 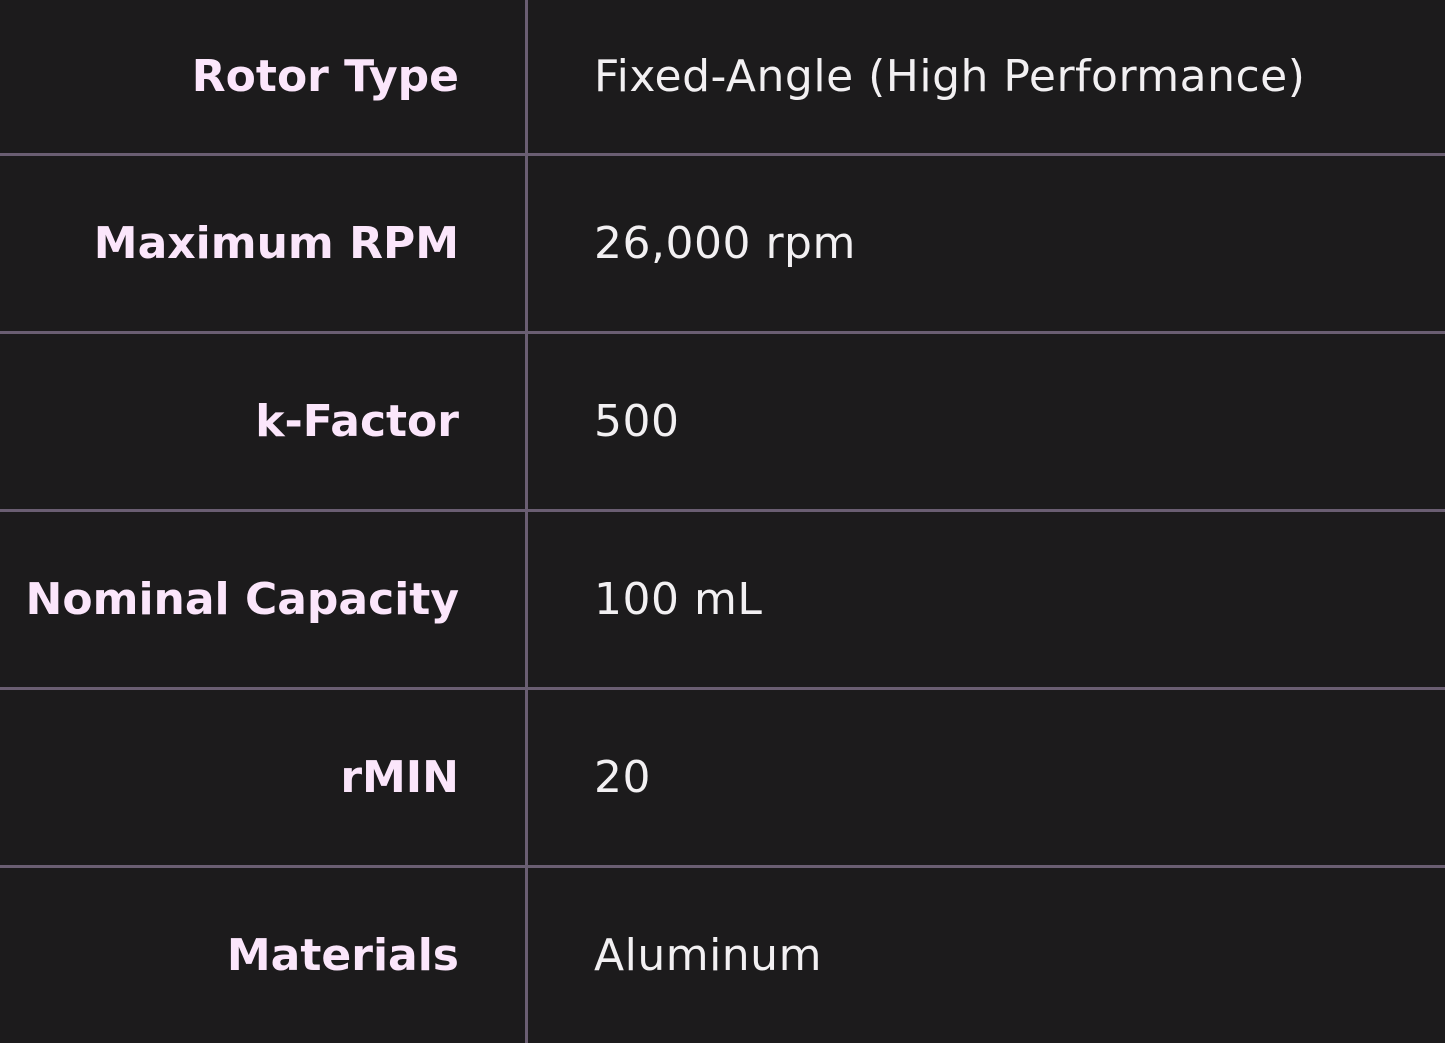 I want to click on row-label: Maximum RPM, so click(x=264, y=243).